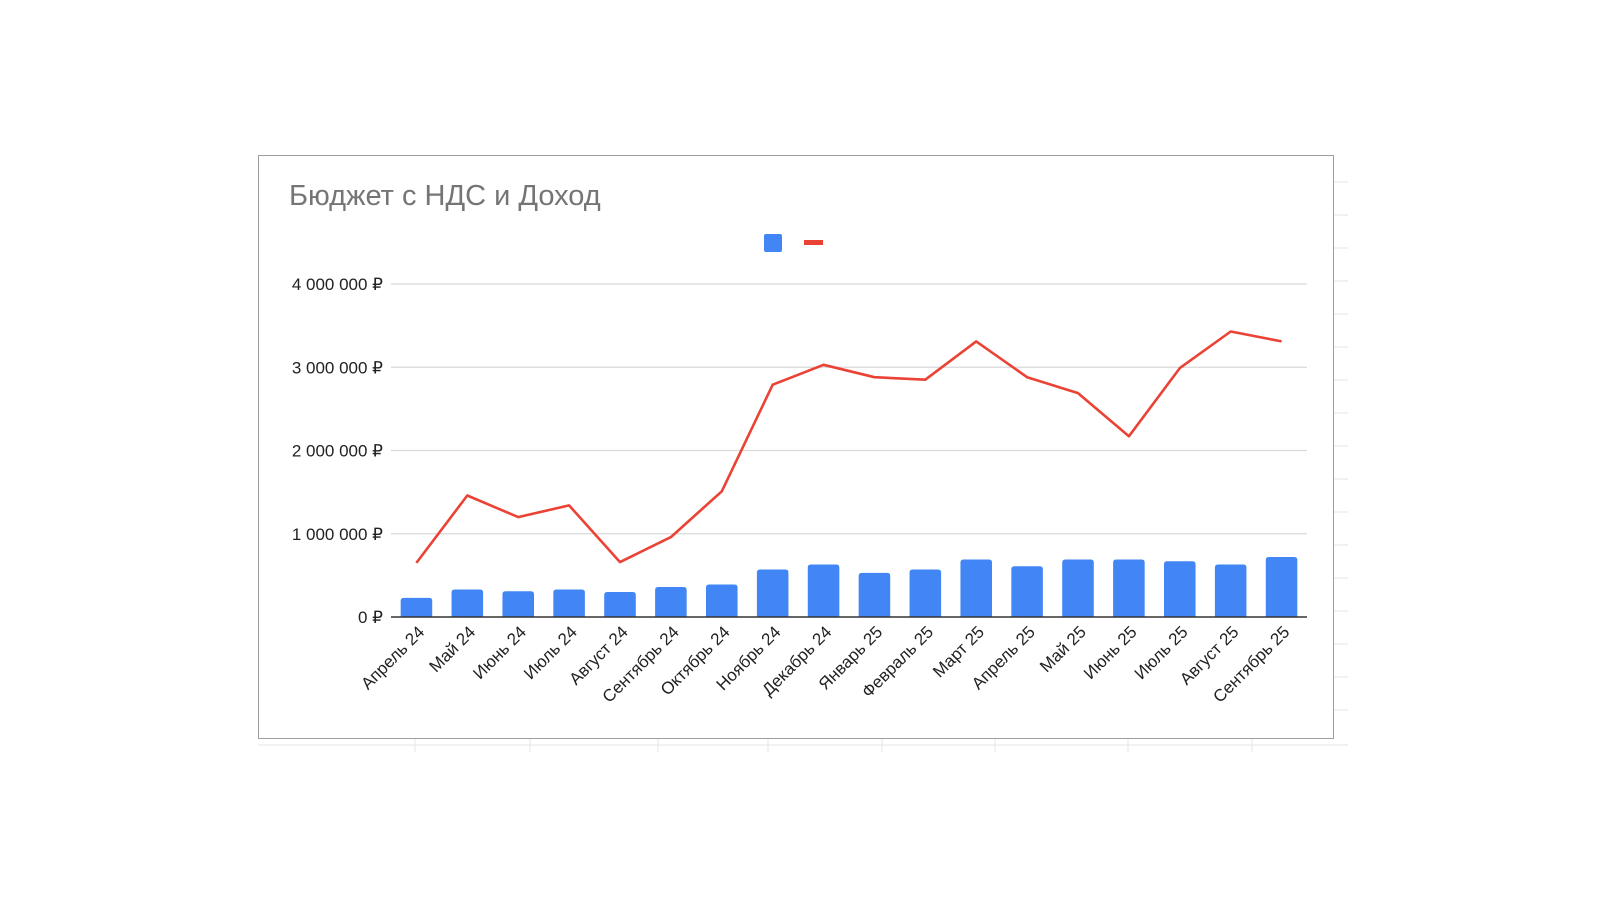 Image resolution: width=1600 pixels, height=900 pixels. What do you see at coordinates (337, 534) in the screenshot?
I see `y-tick-label: 1 000 000 ₽` at bounding box center [337, 534].